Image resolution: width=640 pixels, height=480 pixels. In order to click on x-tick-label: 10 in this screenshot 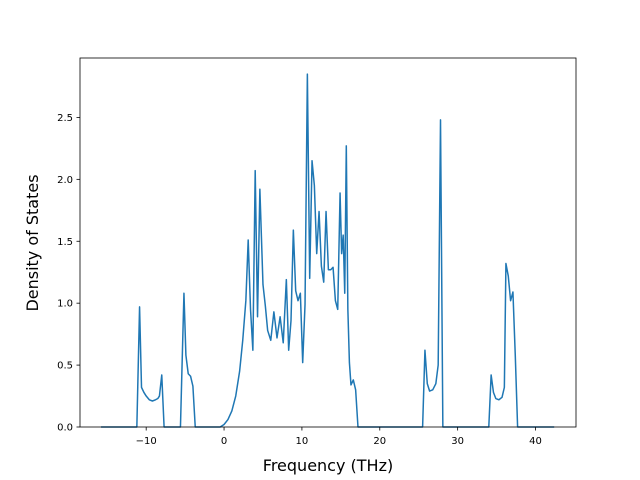, I will do `click(302, 441)`.